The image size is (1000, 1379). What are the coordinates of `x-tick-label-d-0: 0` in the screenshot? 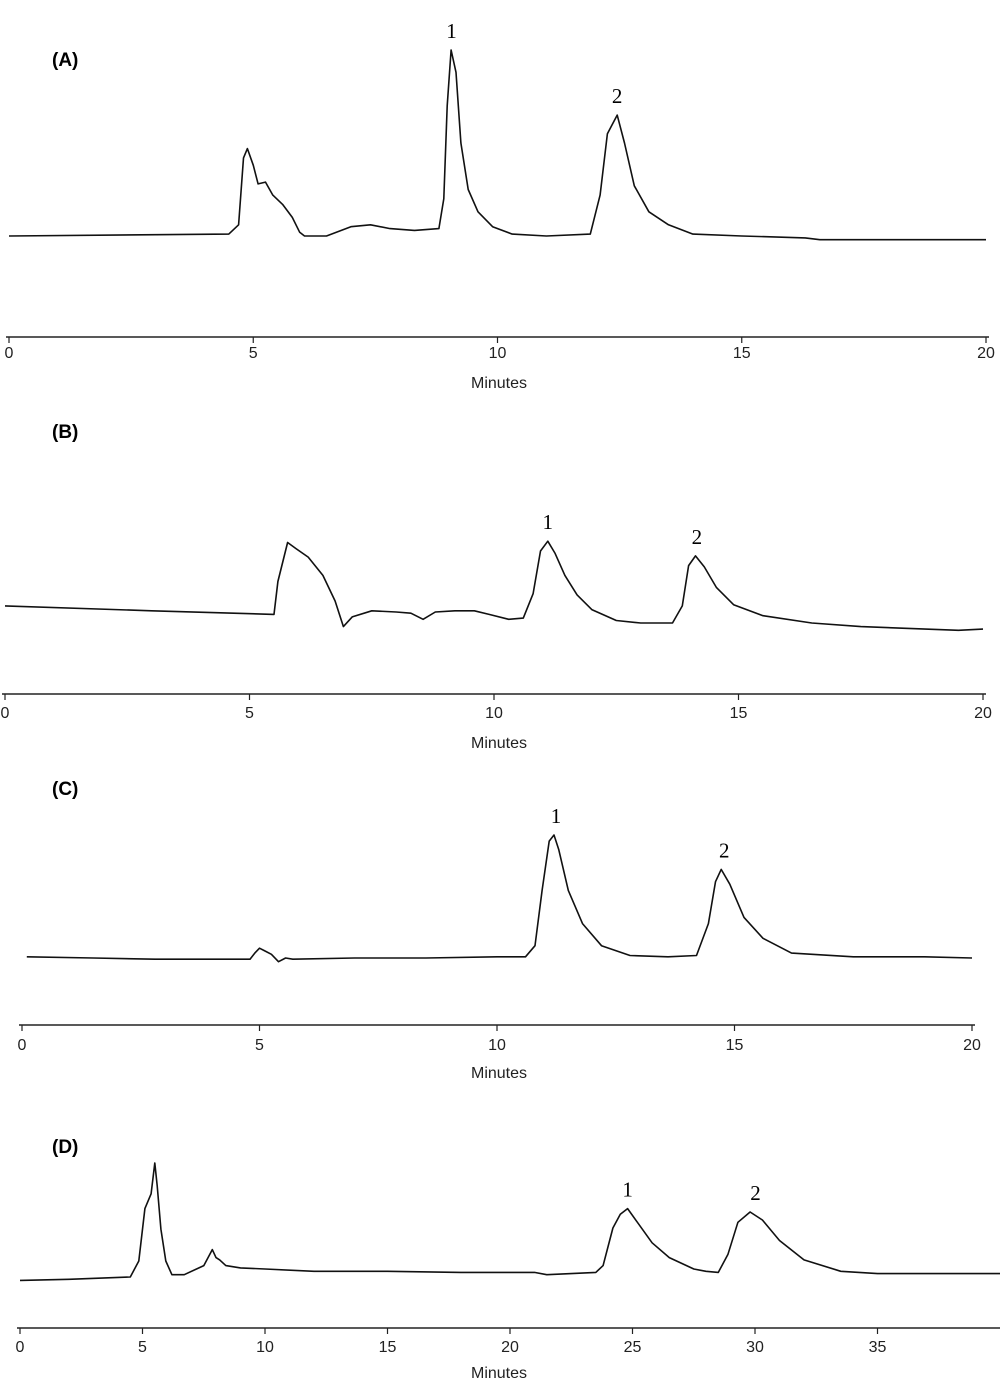 It's located at (20, 1347).